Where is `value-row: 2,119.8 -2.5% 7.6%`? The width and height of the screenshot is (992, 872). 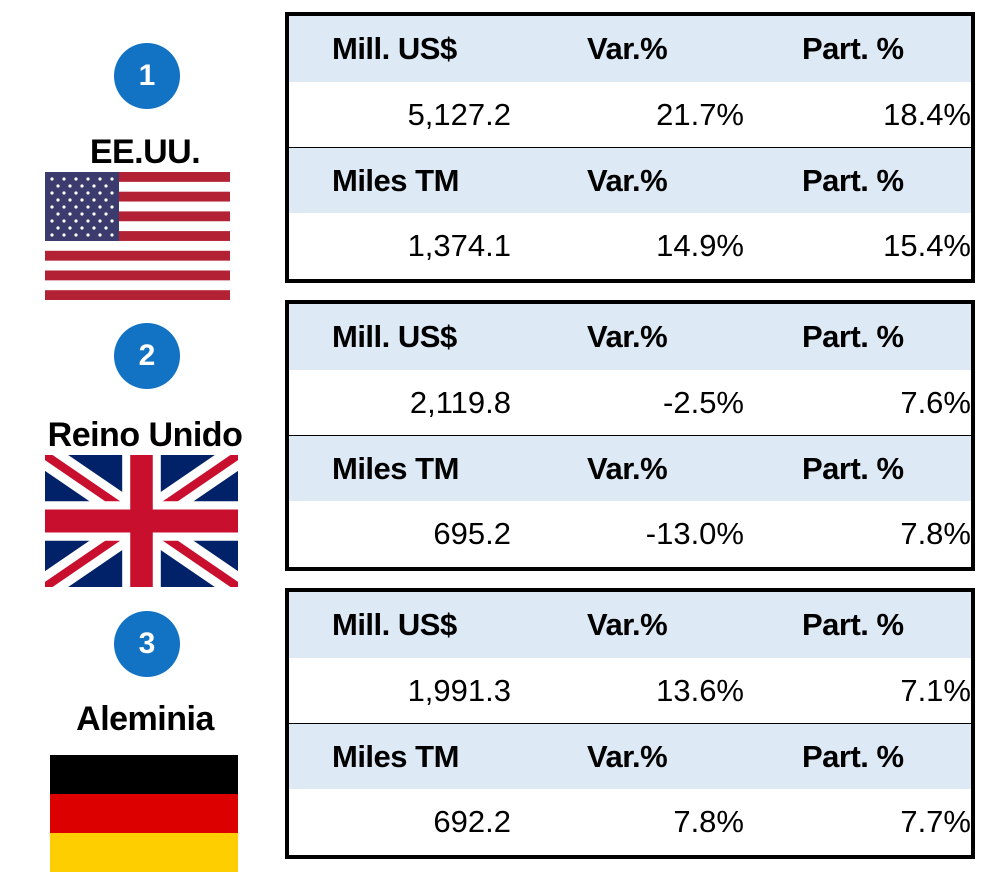
value-row: 2,119.8 -2.5% 7.6% is located at coordinates (630, 403).